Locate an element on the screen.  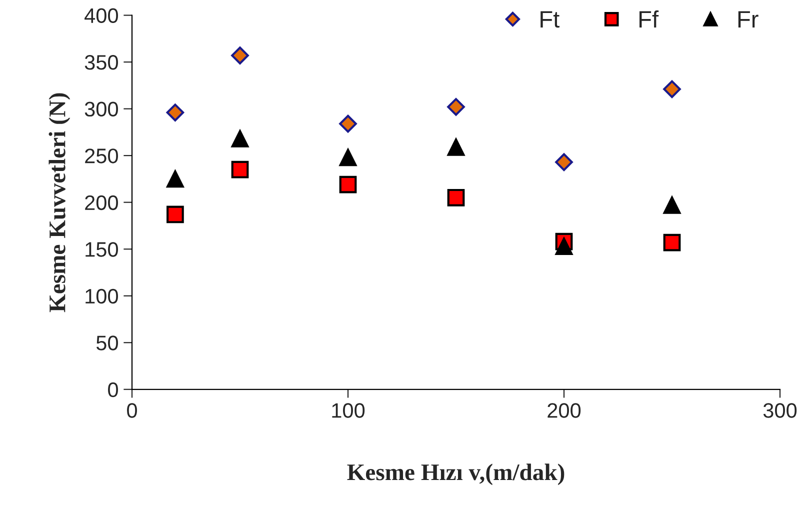
x-tick-label: 300 is located at coordinates (780, 410).